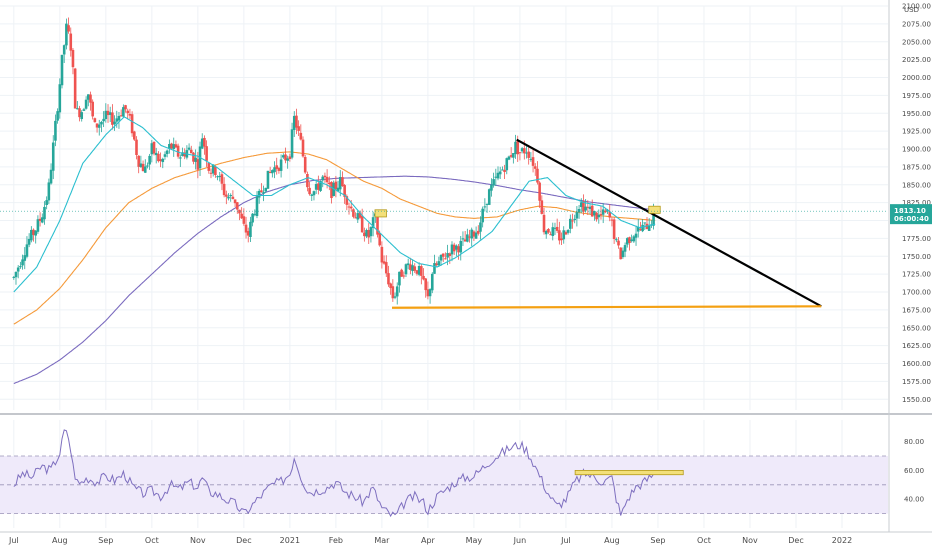  Describe the element at coordinates (669, 223) in the screenshot. I see `descending-trendline` at that location.